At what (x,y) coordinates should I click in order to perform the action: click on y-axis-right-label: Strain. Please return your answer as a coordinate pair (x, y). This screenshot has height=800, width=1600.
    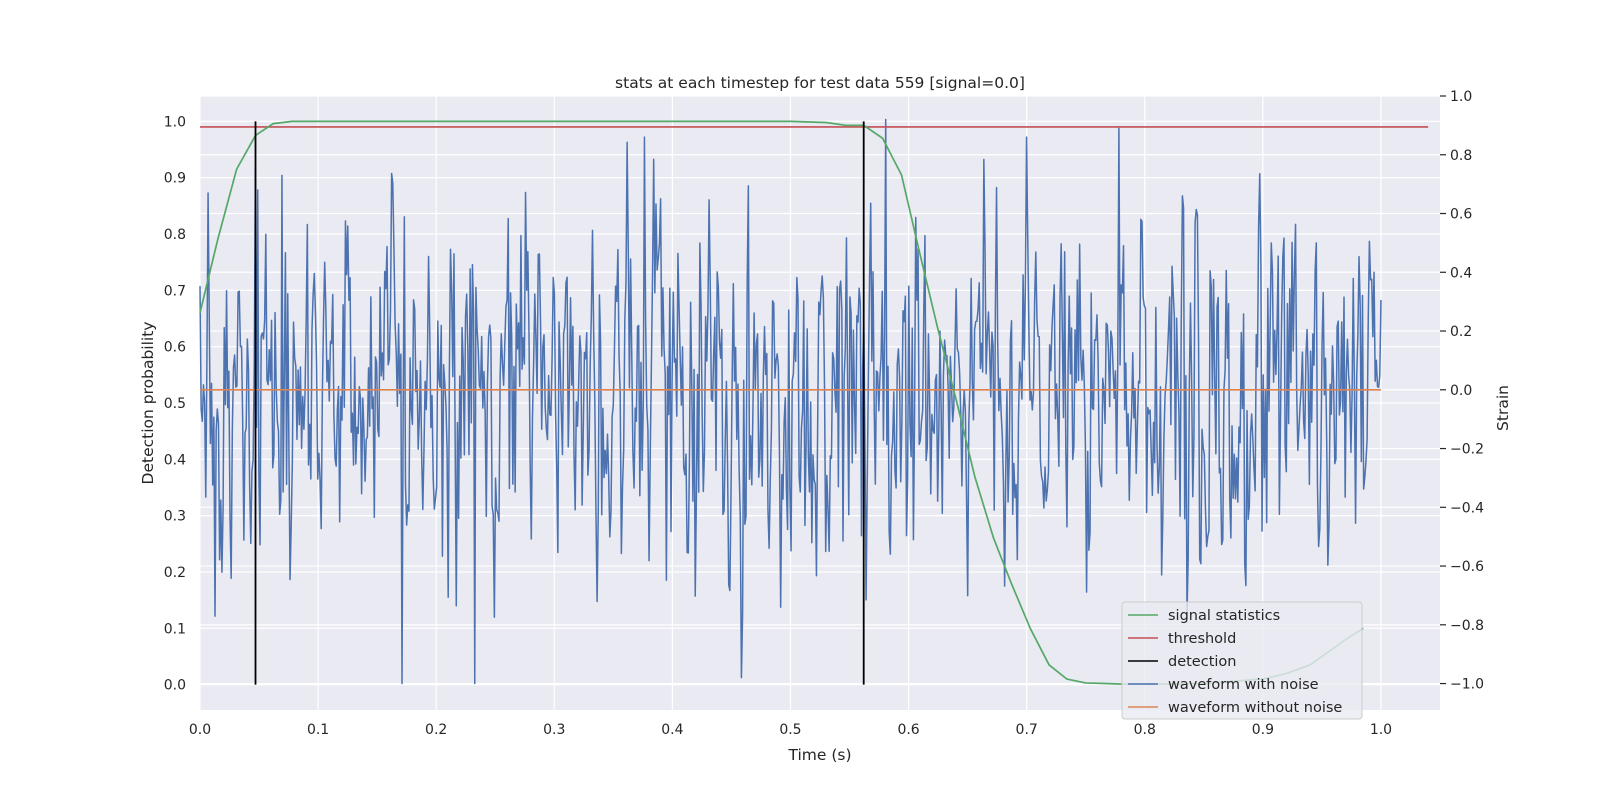
    Looking at the image, I should click on (1503, 408).